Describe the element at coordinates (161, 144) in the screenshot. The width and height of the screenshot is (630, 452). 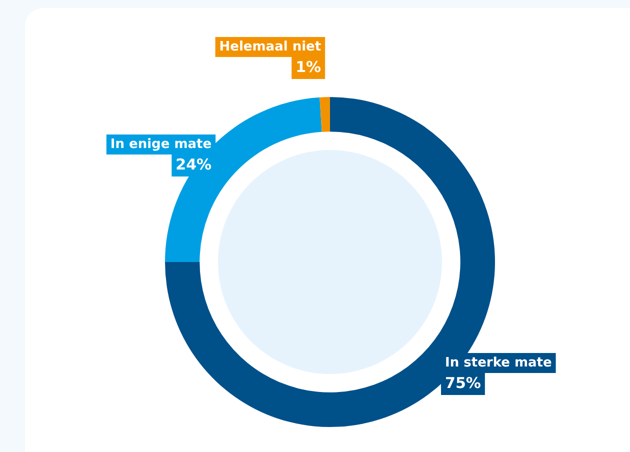
I see `slice-label: In enige mate` at that location.